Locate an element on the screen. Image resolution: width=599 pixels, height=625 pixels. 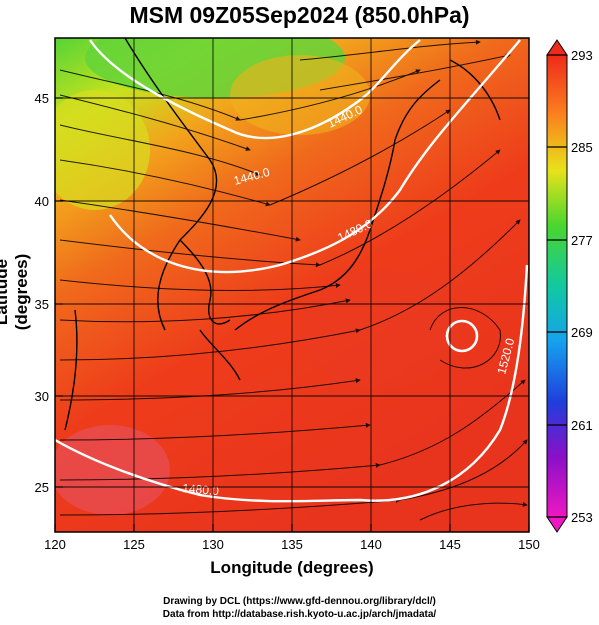
y-axis-label: Latitude (degrees) is located at coordinates (15, 292).